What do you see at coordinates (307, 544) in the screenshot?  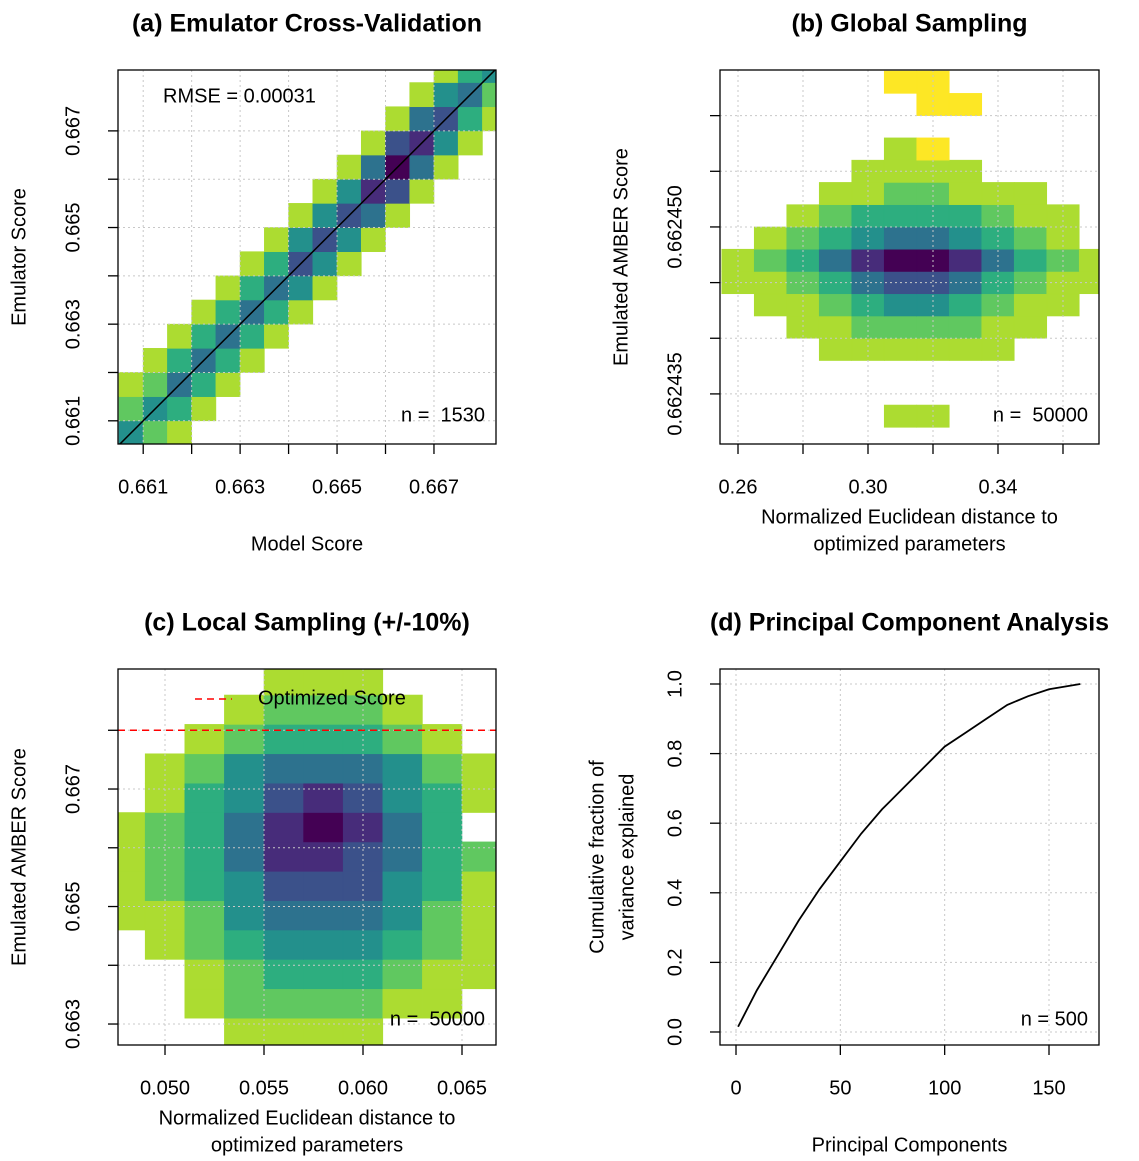 I see `x-axis-label: Model Score` at bounding box center [307, 544].